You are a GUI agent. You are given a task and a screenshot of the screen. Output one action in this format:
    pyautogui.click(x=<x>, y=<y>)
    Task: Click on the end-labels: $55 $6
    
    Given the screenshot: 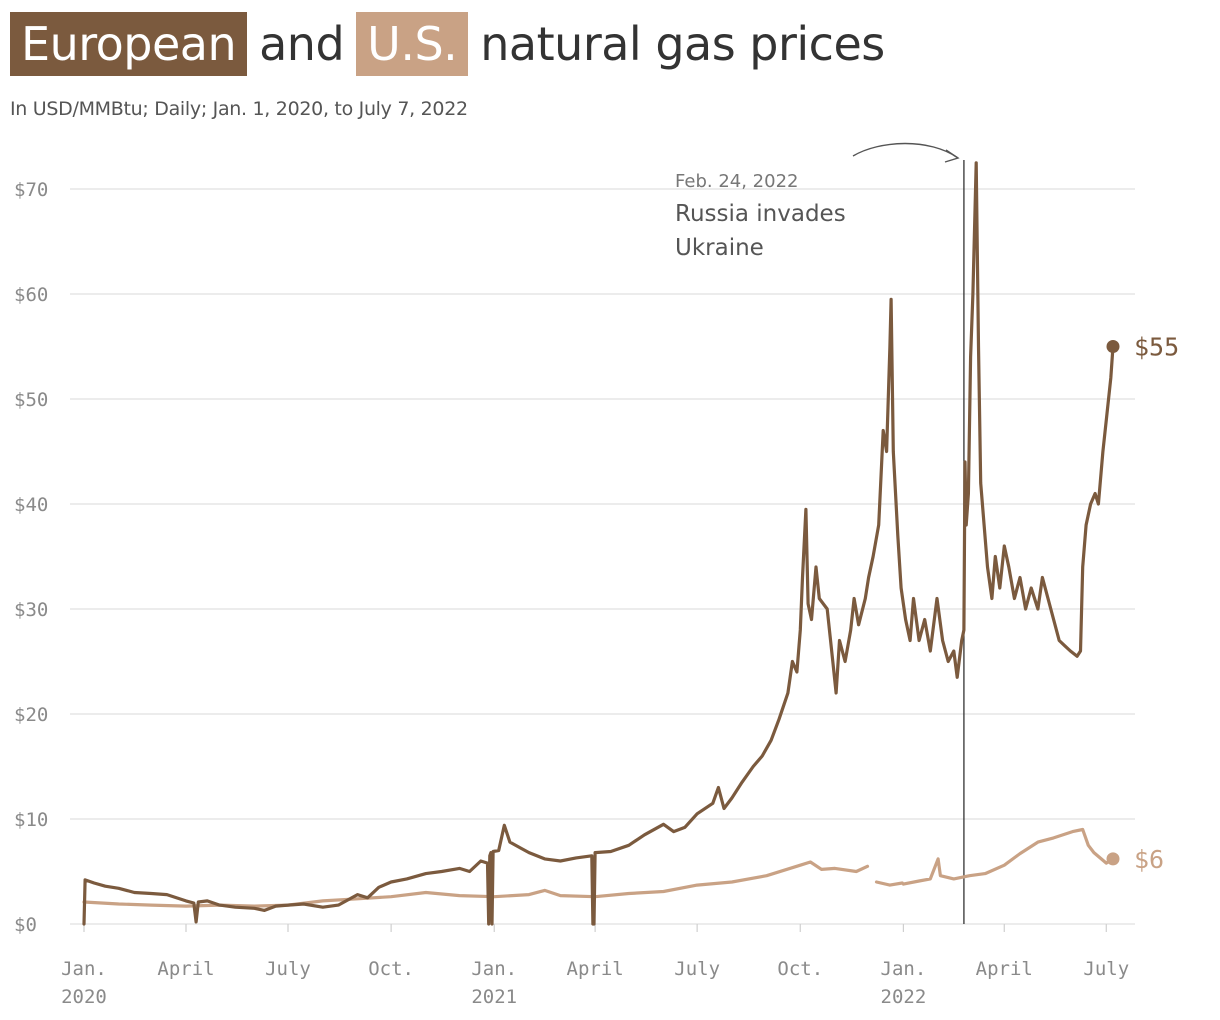 What is the action you would take?
    pyautogui.click(x=1142, y=603)
    